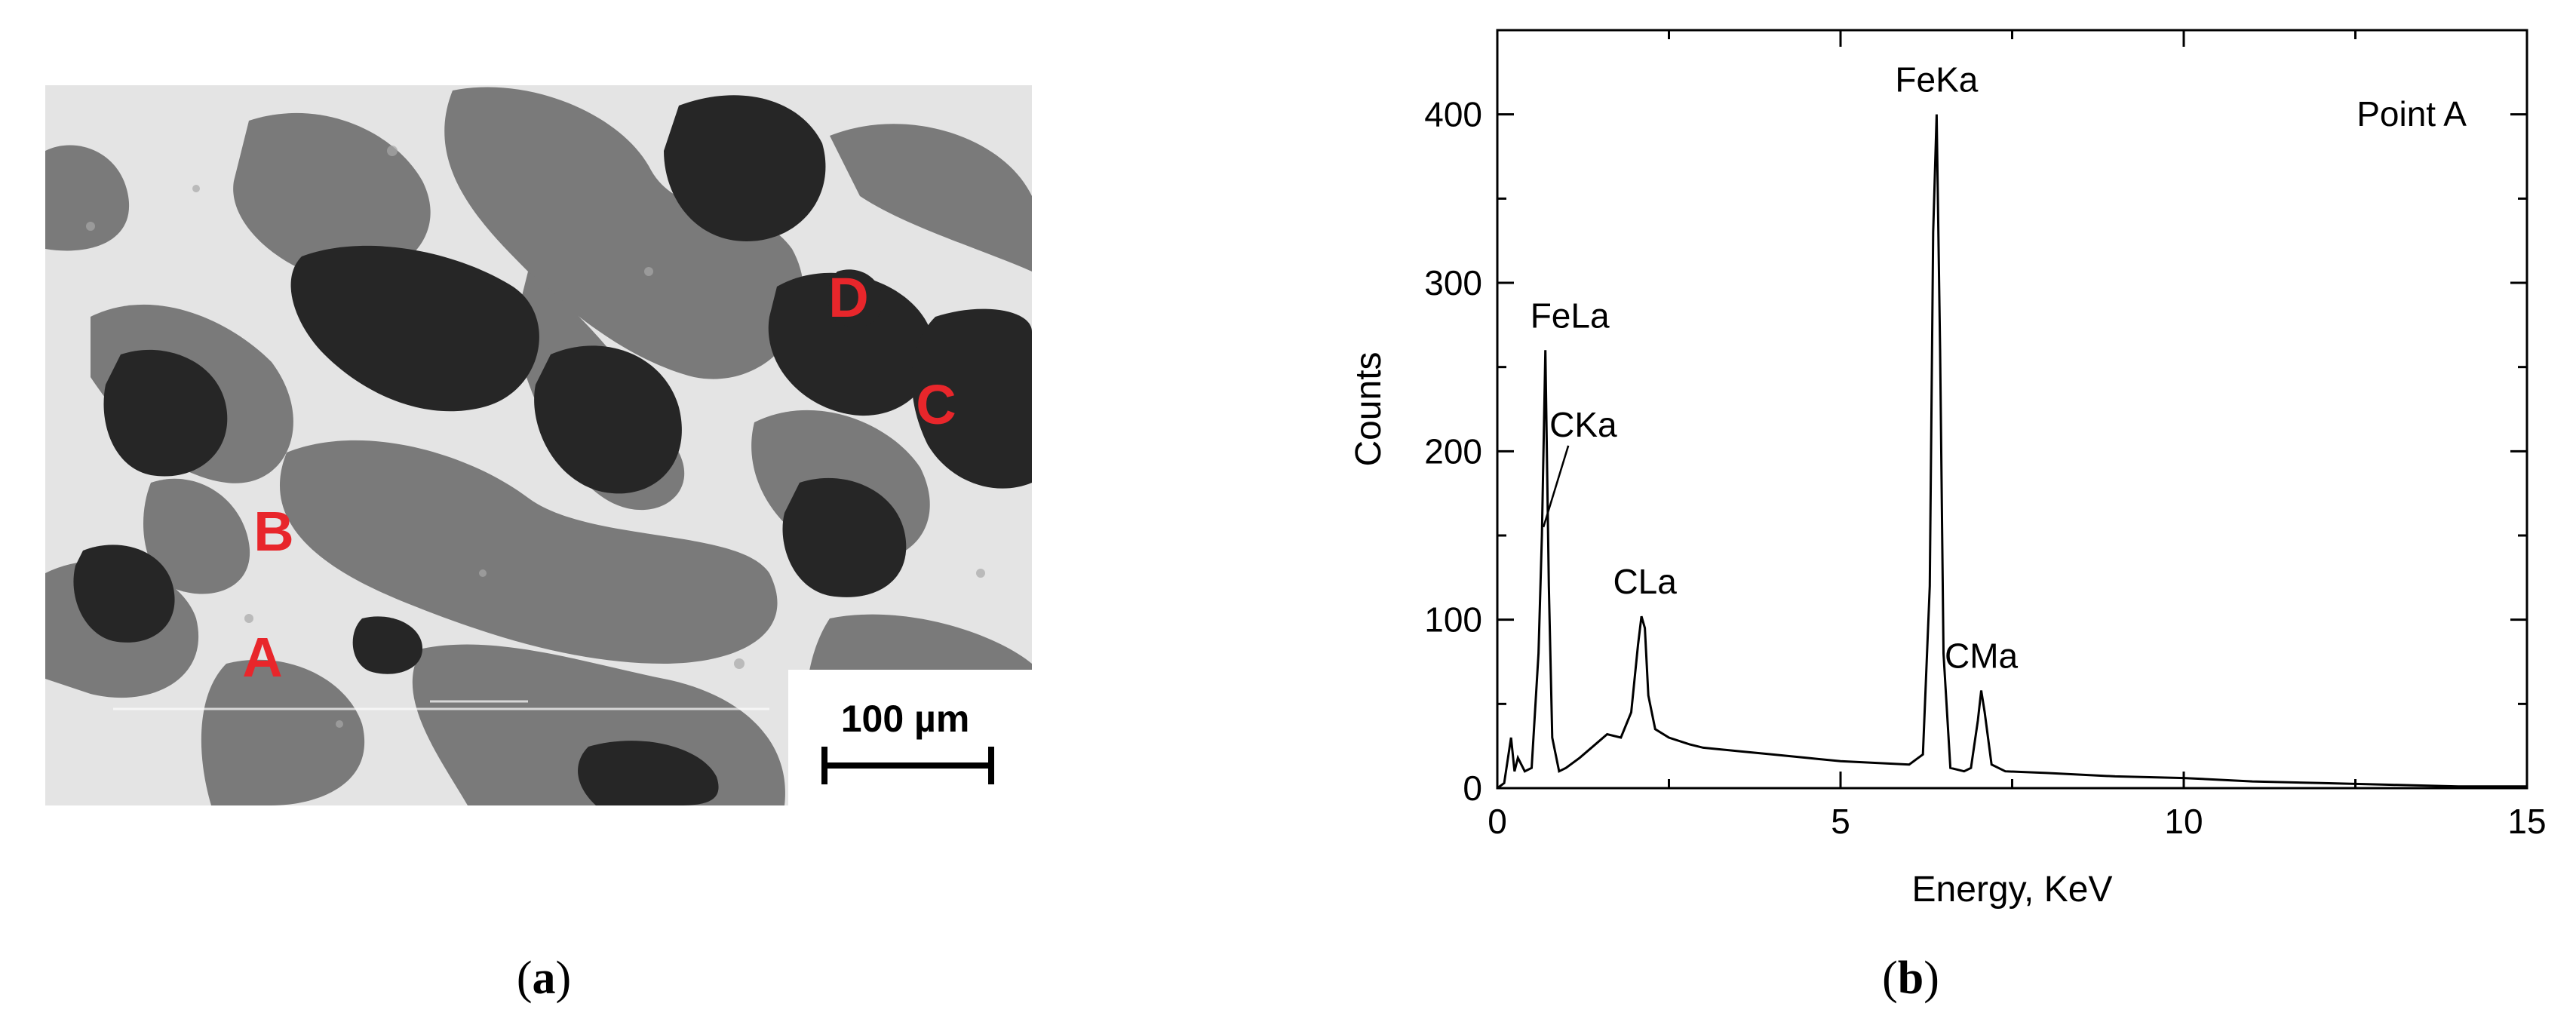 The height and width of the screenshot is (1034, 2576). Describe the element at coordinates (2526, 821) in the screenshot. I see `x-tick-label: 15` at that location.